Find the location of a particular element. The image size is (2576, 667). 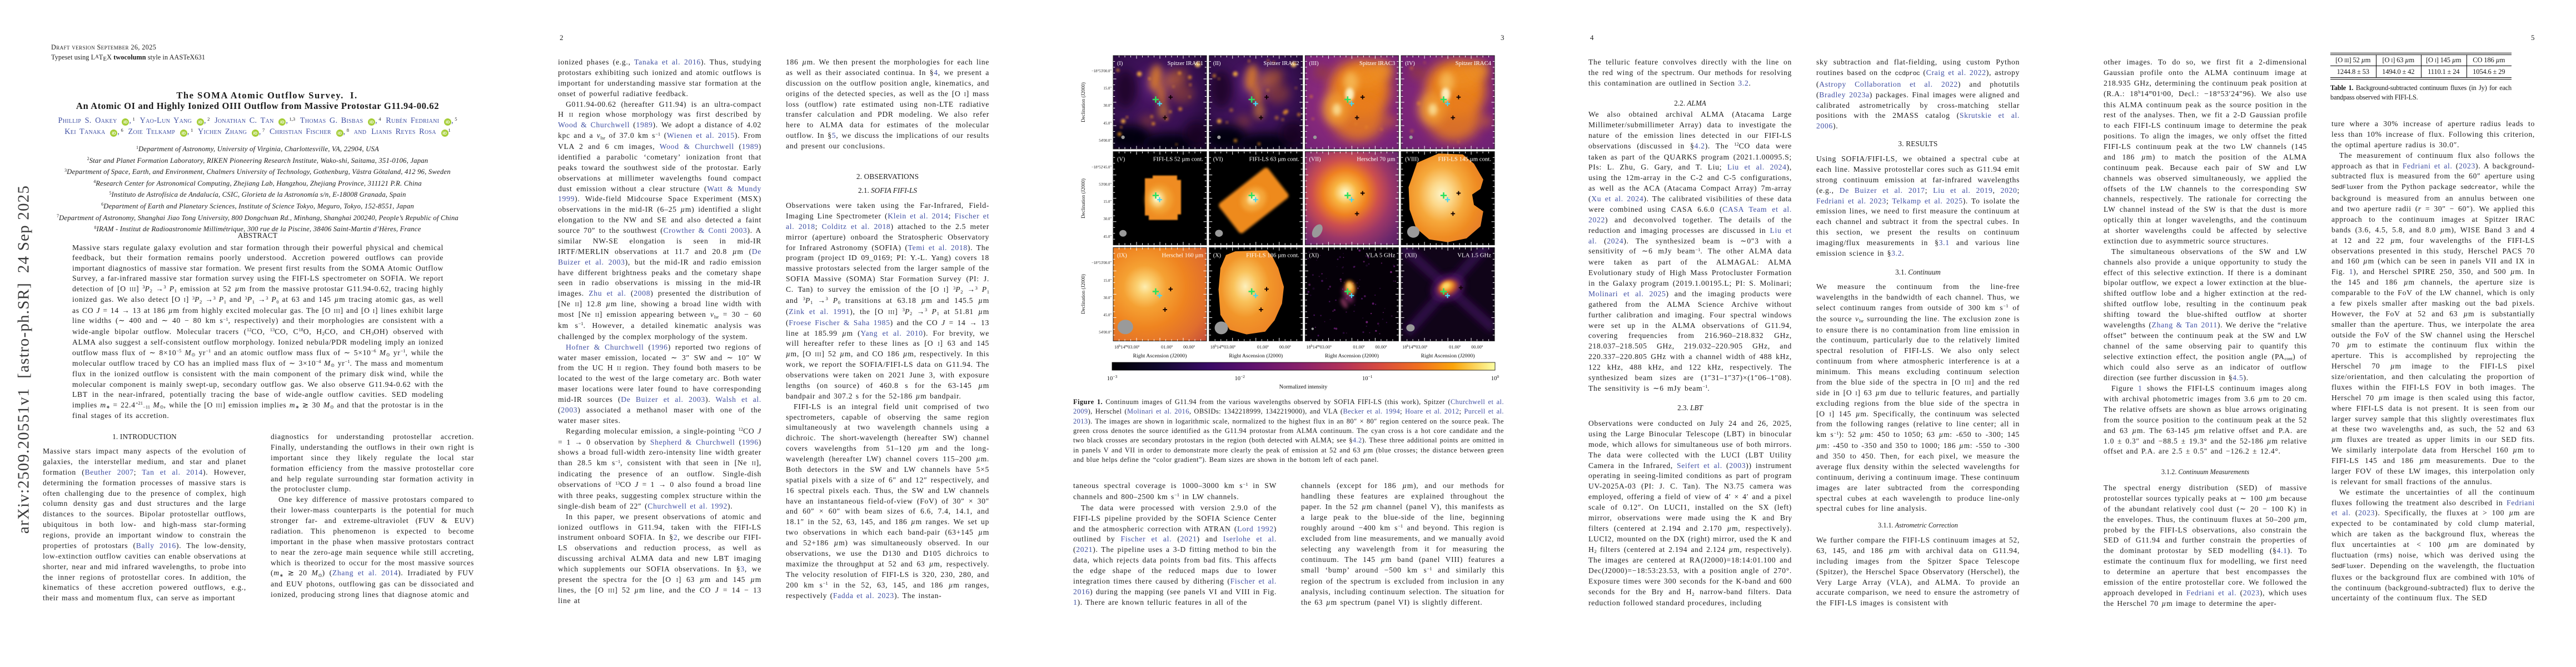

svg-text: FIFI-LS 186 µm cont. is located at coordinates (1272, 255).